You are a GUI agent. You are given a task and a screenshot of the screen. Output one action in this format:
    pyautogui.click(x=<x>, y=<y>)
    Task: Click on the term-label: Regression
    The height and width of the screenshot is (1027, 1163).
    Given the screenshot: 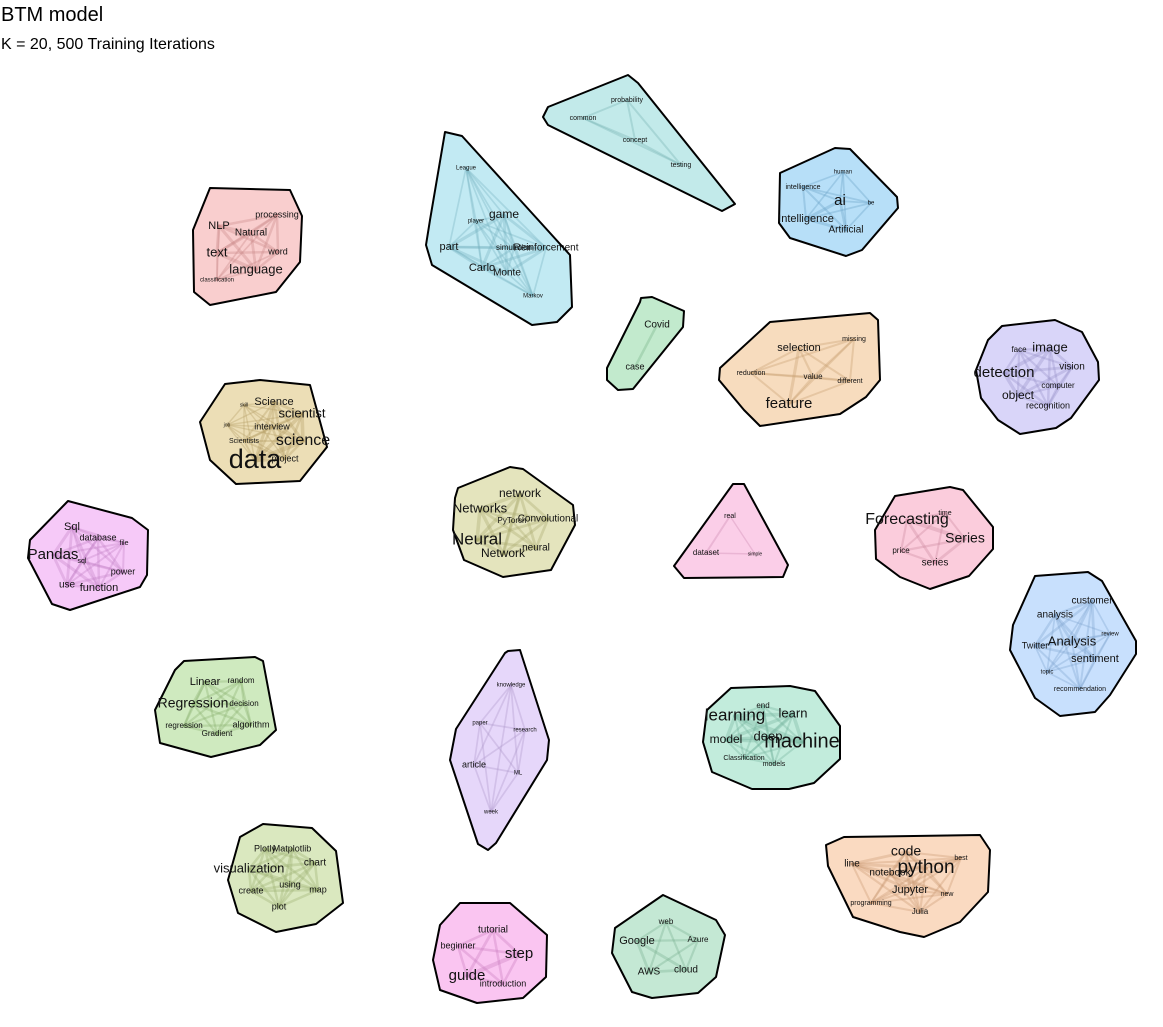 What is the action you would take?
    pyautogui.click(x=193, y=703)
    